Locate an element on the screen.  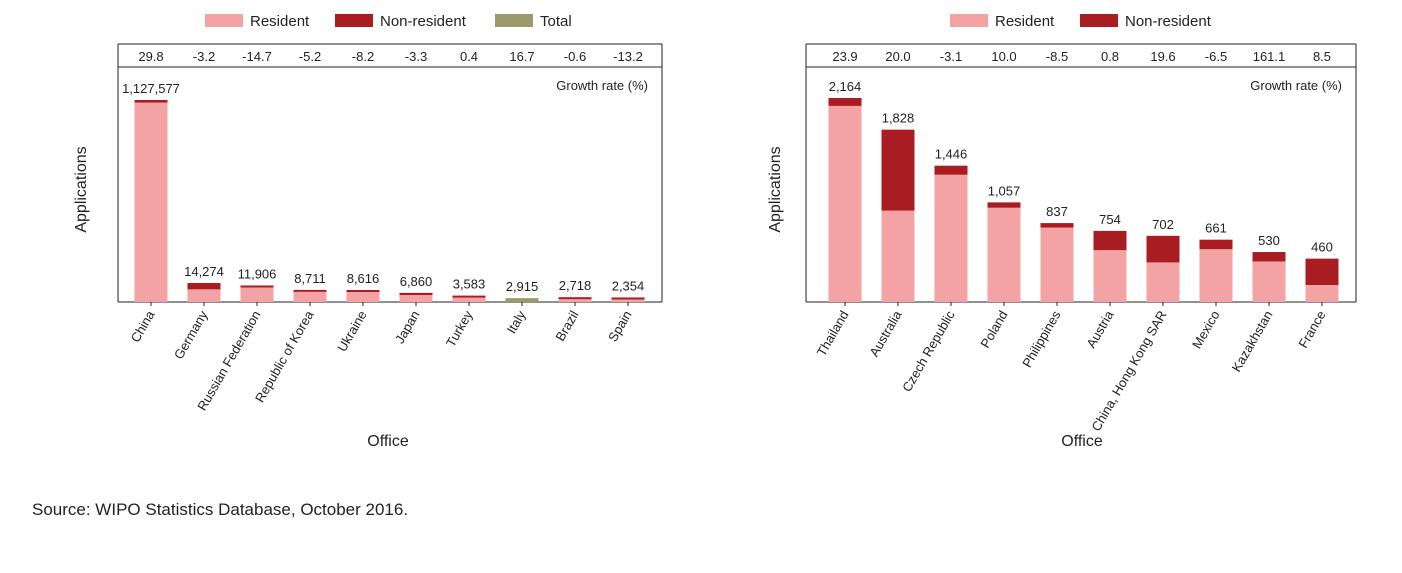
chart2-growth-value: 19.6 is located at coordinates (1162, 56).